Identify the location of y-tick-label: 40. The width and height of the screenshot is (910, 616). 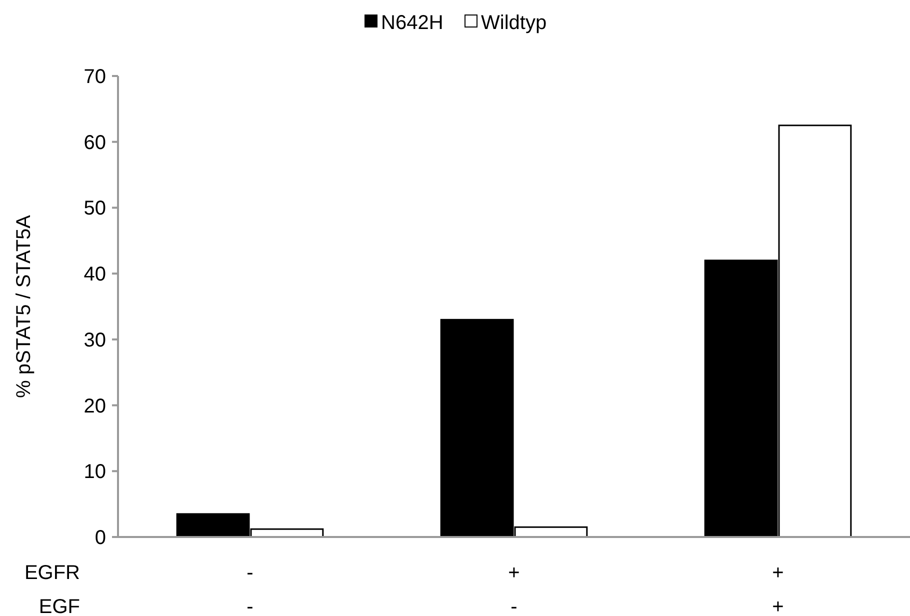
(95, 275).